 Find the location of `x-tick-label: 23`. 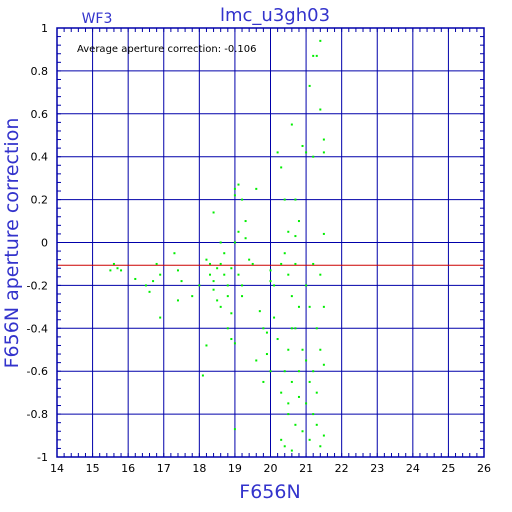

x-tick-label: 23 is located at coordinates (377, 468).